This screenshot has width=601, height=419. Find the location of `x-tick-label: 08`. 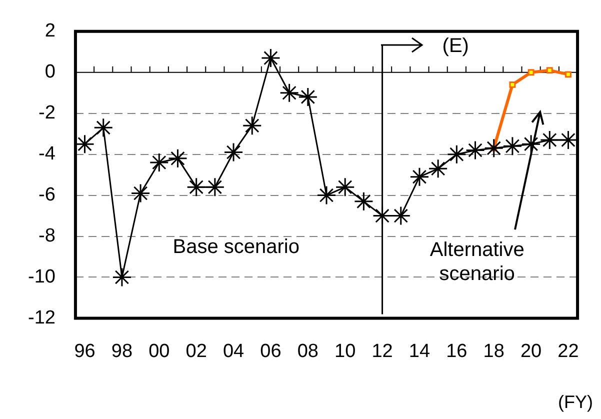

x-tick-label: 08 is located at coordinates (307, 351).